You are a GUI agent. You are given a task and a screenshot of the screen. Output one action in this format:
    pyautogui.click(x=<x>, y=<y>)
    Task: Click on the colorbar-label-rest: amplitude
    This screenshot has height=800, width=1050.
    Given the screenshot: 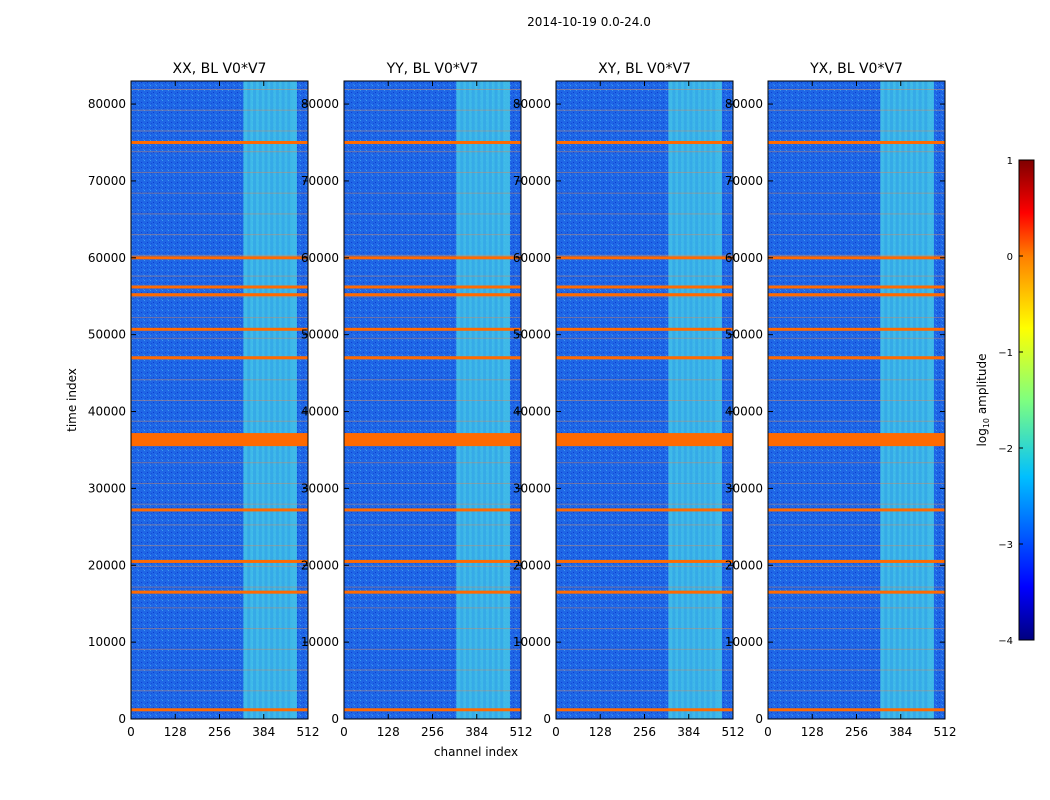 What is the action you would take?
    pyautogui.click(x=982, y=386)
    